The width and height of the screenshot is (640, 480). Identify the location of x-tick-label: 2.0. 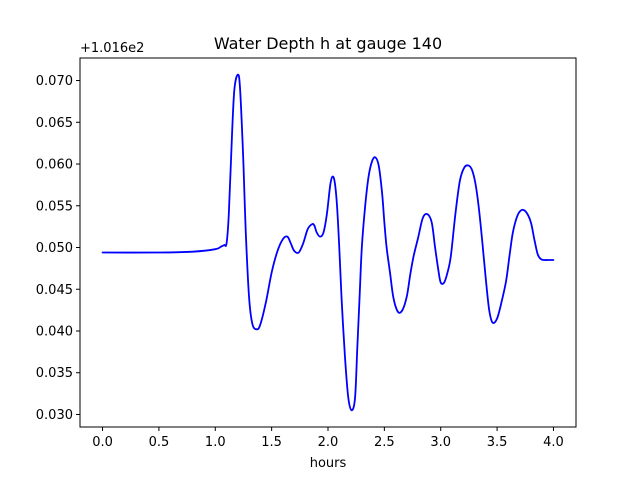
(328, 442).